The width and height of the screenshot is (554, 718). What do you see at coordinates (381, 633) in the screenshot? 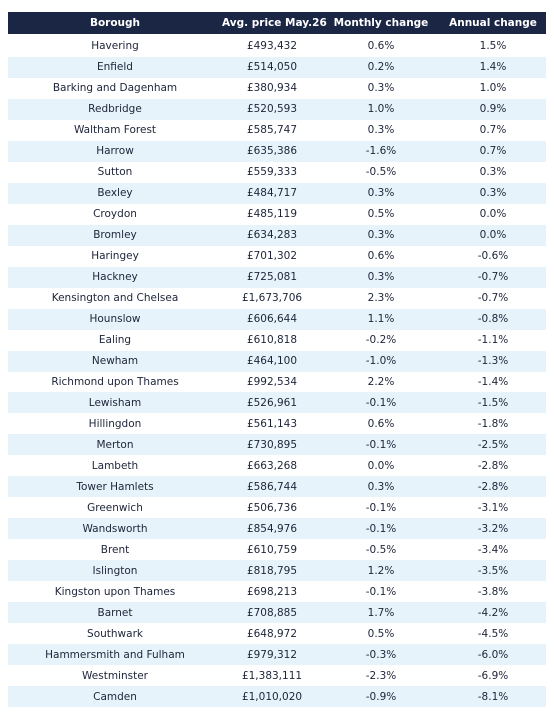
I see `table-cell: 0.5%` at bounding box center [381, 633].